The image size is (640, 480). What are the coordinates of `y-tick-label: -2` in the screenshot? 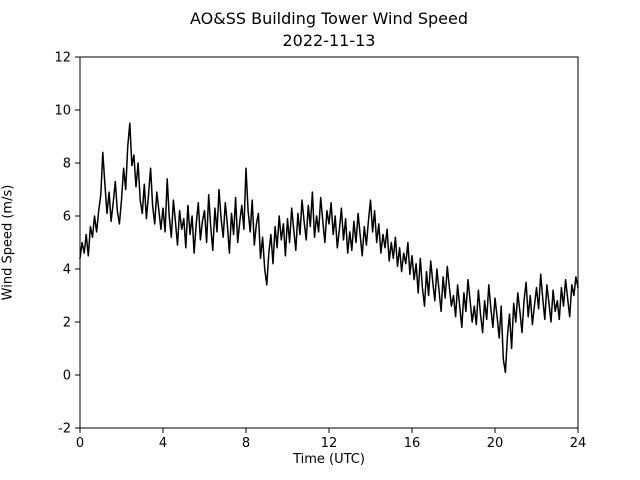 It's located at (64, 429).